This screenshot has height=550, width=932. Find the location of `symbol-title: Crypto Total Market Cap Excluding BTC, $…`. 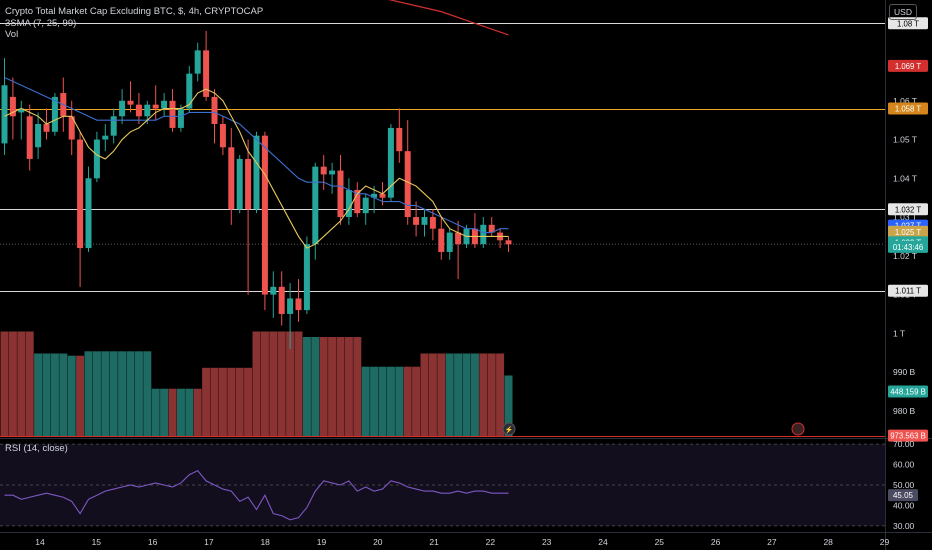

symbol-title: Crypto Total Market Cap Excluding BTC, $… is located at coordinates (134, 11).